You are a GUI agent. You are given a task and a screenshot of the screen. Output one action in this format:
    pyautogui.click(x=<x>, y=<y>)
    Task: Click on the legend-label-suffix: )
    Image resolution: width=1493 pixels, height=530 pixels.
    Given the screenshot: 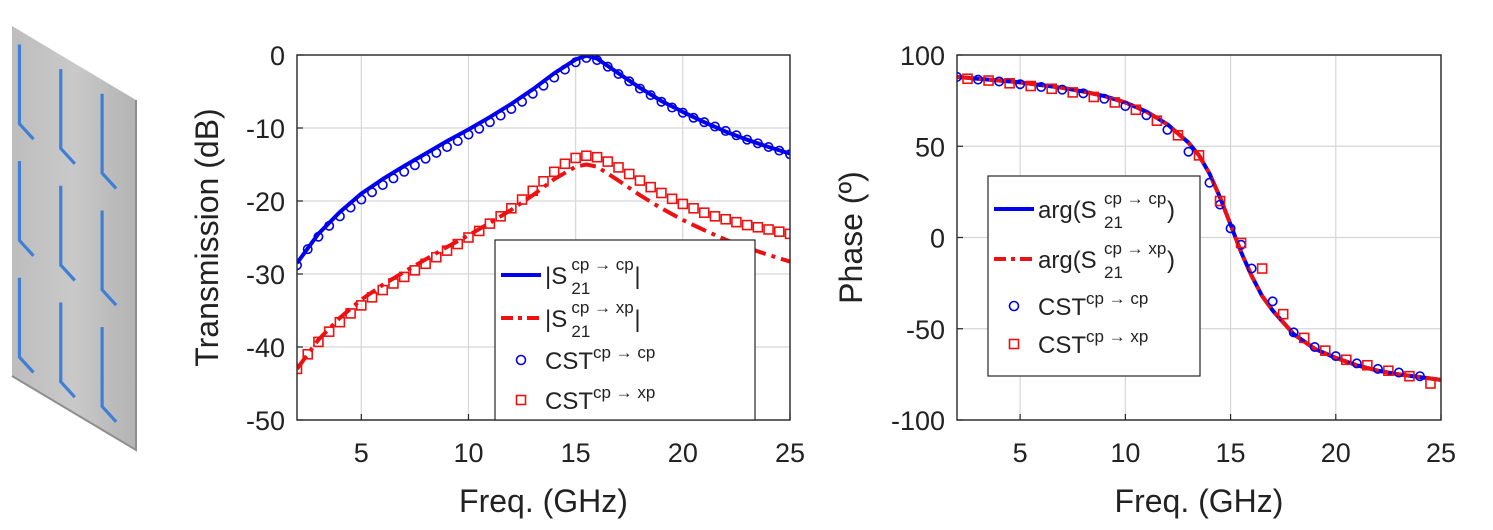 What is the action you would take?
    pyautogui.click(x=1171, y=260)
    